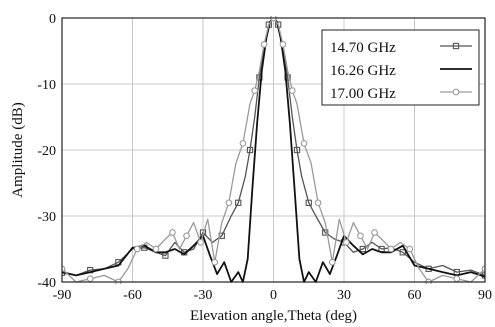 The height and width of the screenshot is (327, 495). I want to click on x-tick-label: 30, so click(344, 295).